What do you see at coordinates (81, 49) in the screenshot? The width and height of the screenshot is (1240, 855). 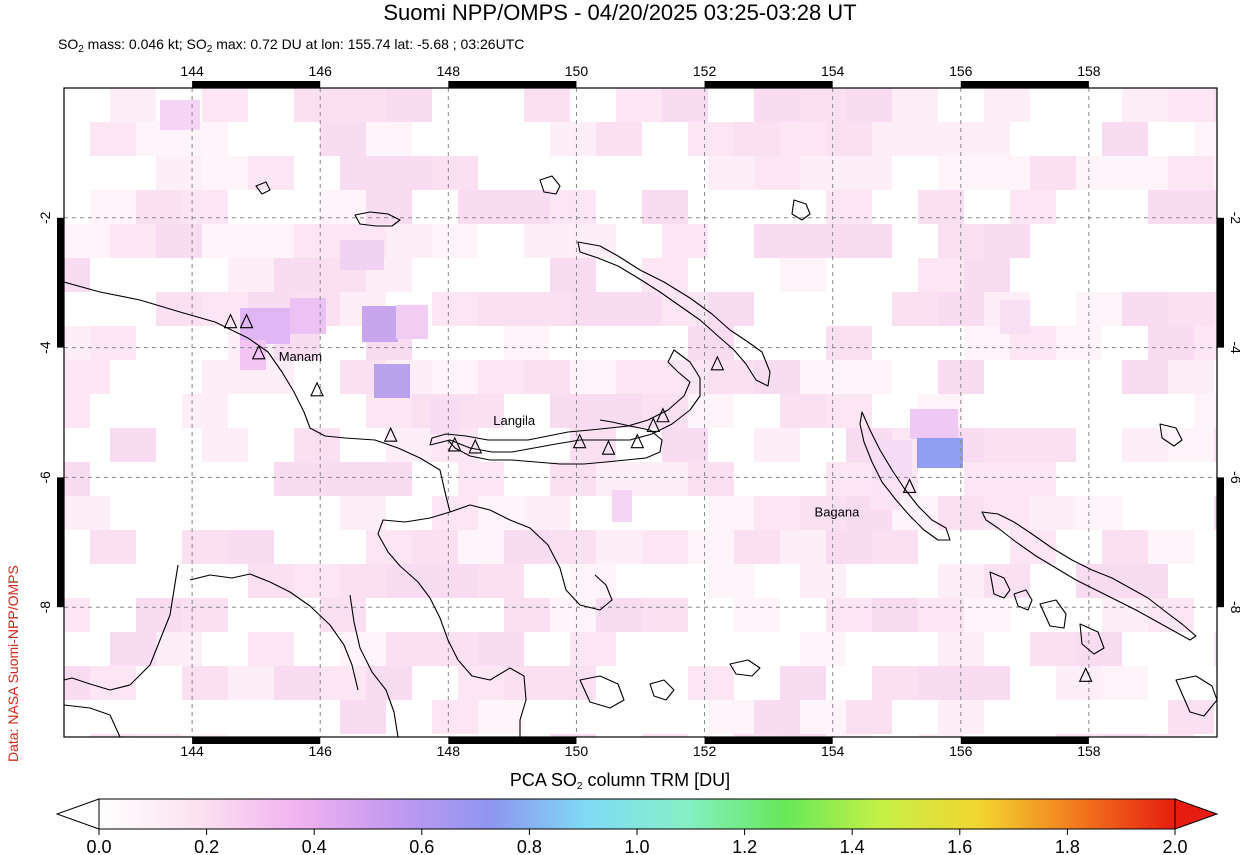 I see `so2-mass-subscript: 2` at bounding box center [81, 49].